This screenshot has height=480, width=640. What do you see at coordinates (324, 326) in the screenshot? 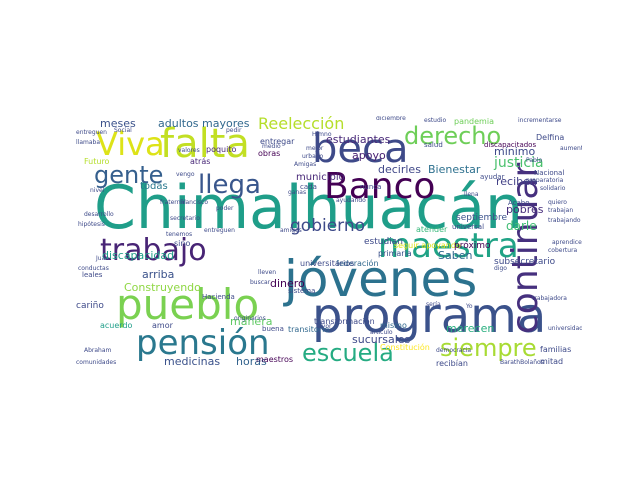
I see `word-llamaba: favor` at bounding box center [324, 326].